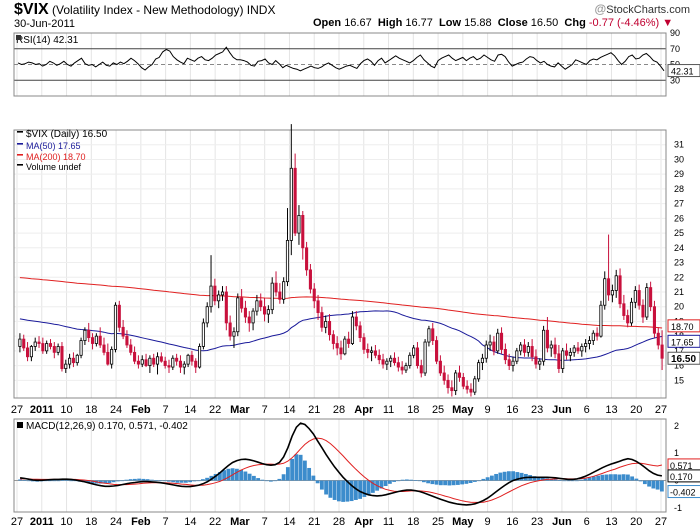 This screenshot has width=700, height=530. Describe the element at coordinates (683, 358) in the screenshot. I see `price-last-value-box` at that location.